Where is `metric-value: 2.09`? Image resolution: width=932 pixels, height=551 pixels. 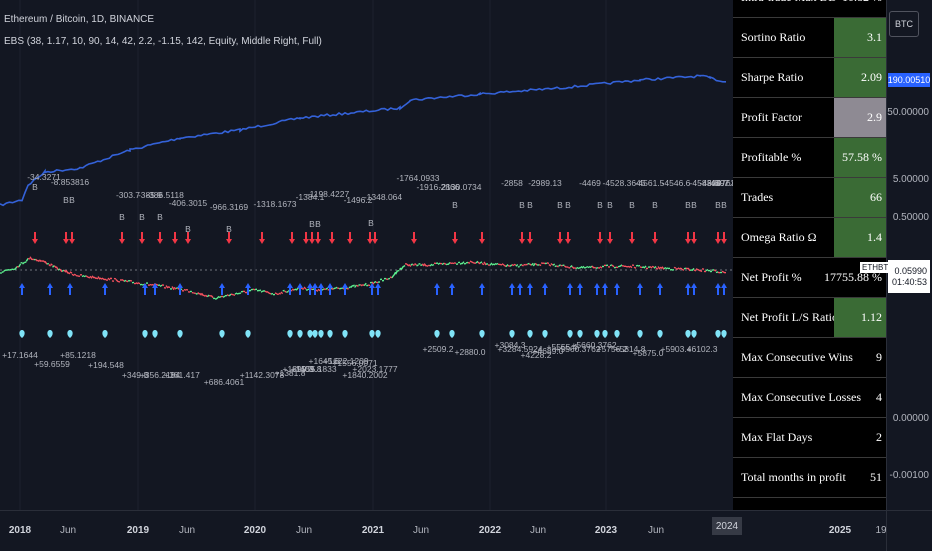 metric-value: 2.09 is located at coordinates (860, 77).